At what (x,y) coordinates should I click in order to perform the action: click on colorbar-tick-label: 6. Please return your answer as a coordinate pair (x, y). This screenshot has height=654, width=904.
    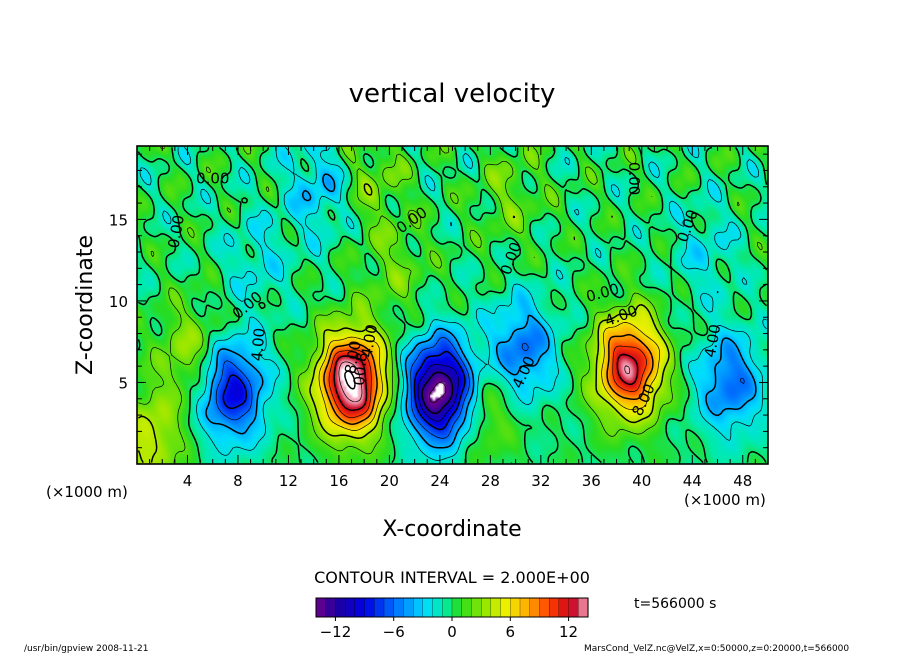
    Looking at the image, I should click on (511, 632).